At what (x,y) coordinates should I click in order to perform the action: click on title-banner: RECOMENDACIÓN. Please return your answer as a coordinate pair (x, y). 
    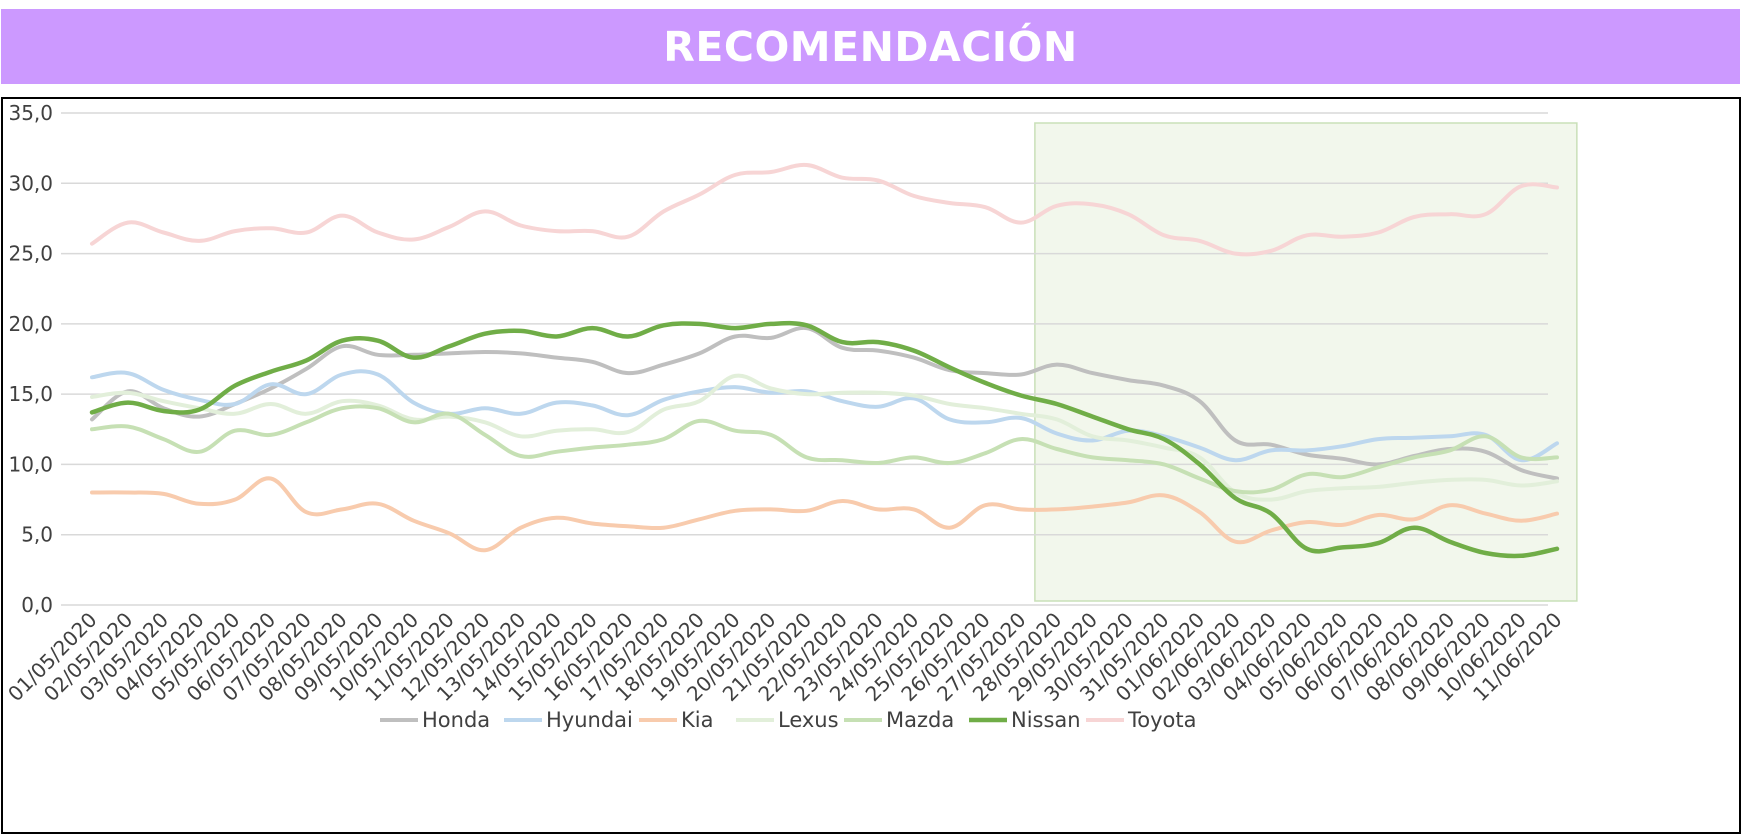
    Looking at the image, I should click on (870, 46).